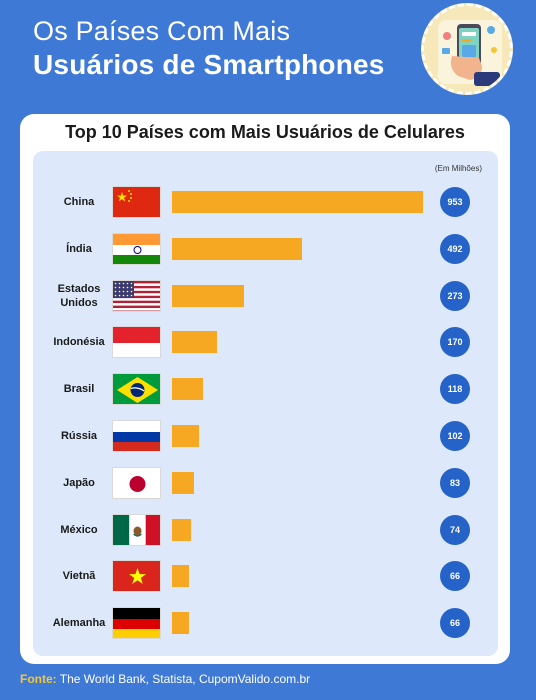  I want to click on country-label: Rússia, so click(79, 436).